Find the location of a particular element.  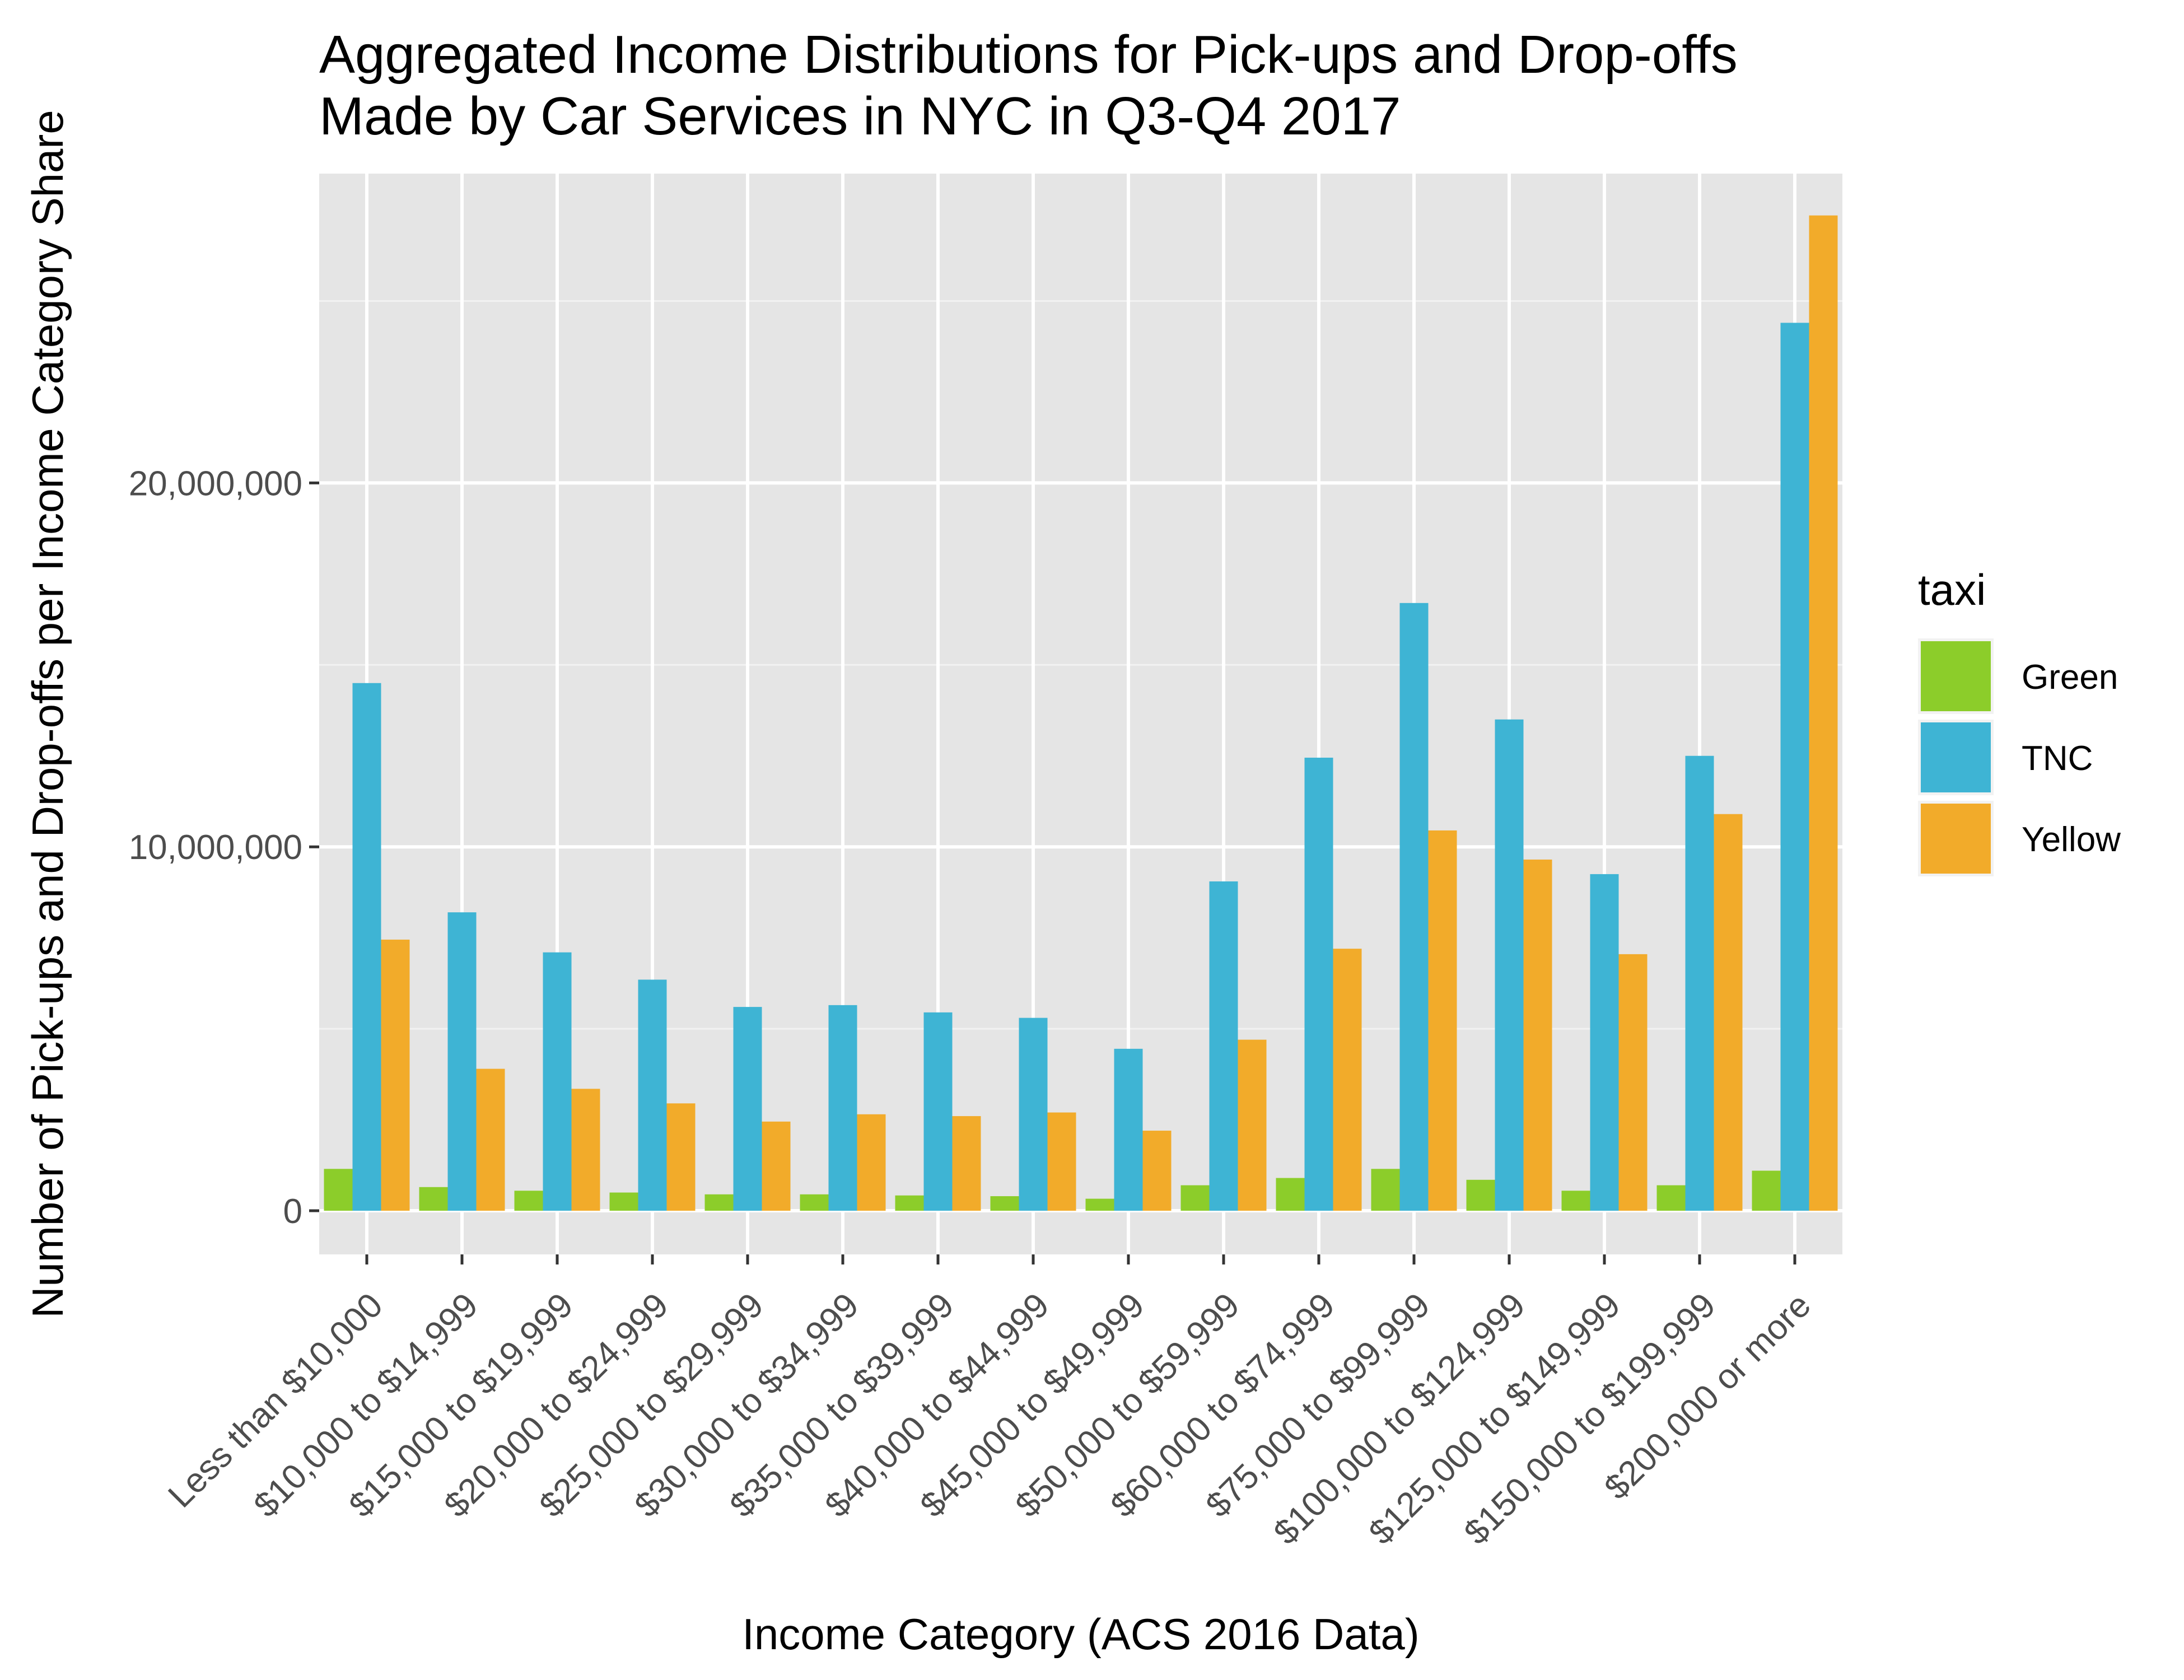

legend-label-green: Green is located at coordinates (2070, 678).